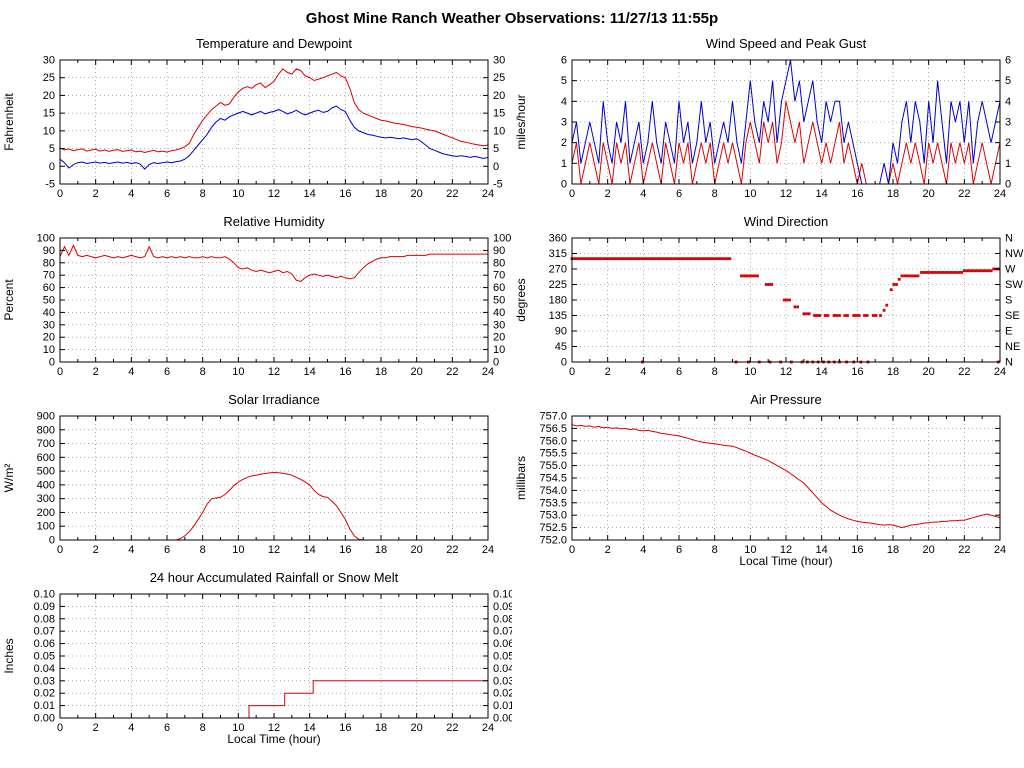 The image size is (1024, 768). I want to click on tick-label: 22, so click(452, 728).